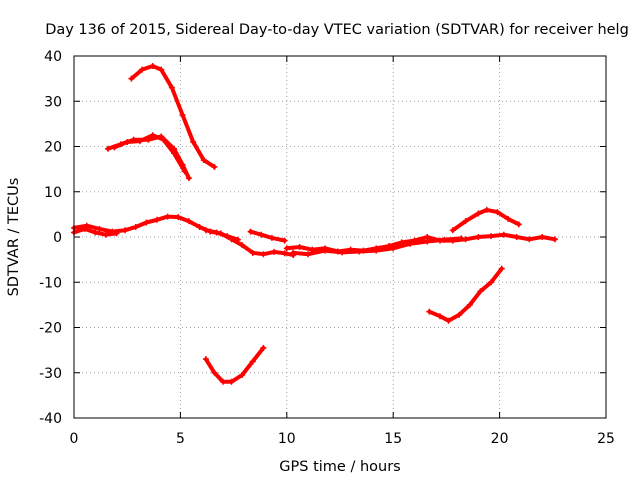  What do you see at coordinates (50, 283) in the screenshot?
I see `y-tick-label: -10` at bounding box center [50, 283].